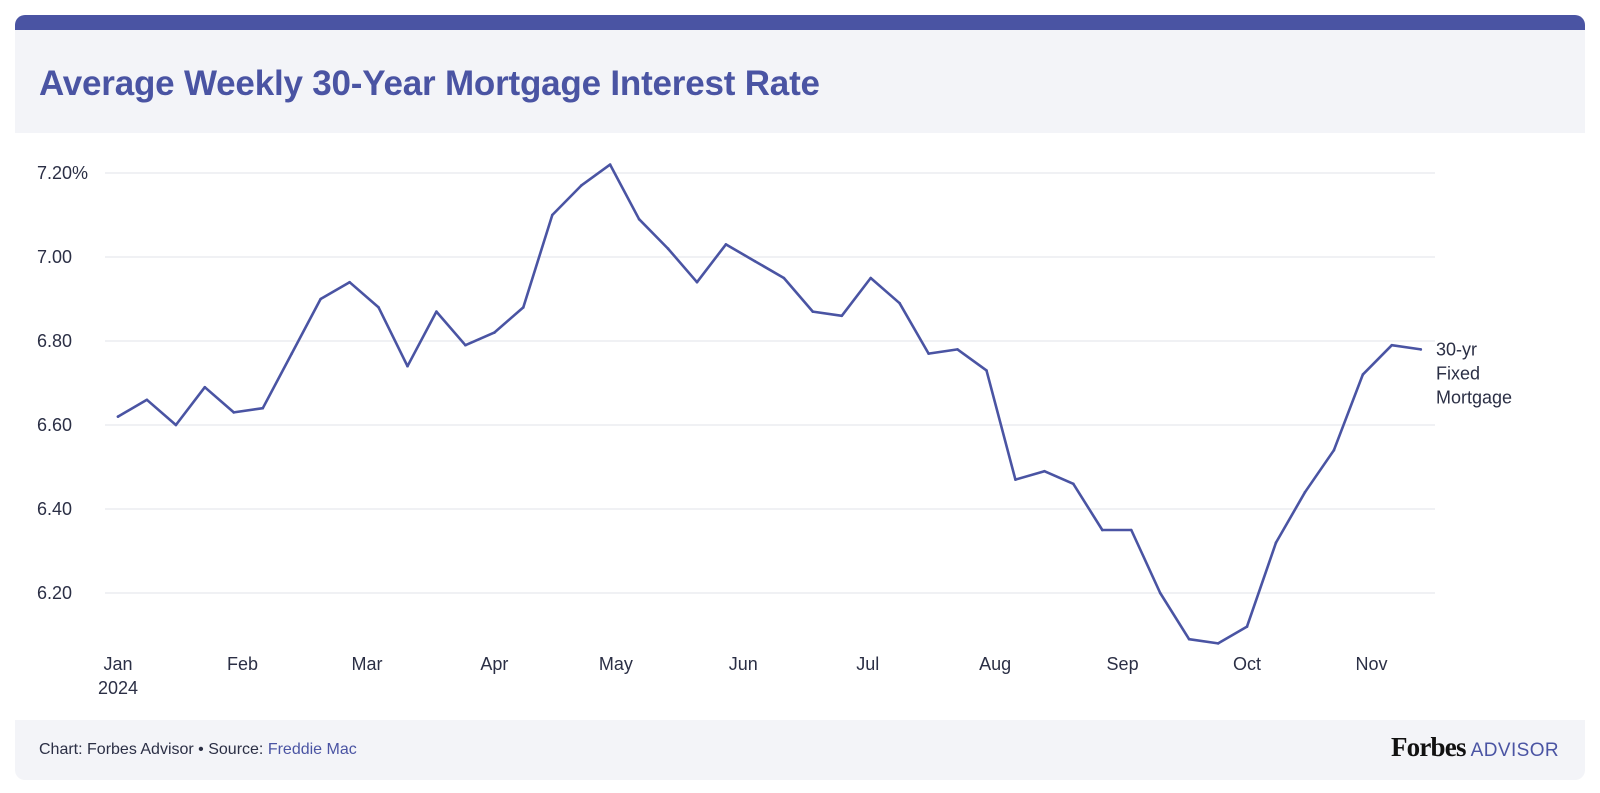  What do you see at coordinates (743, 676) in the screenshot?
I see `x-axis-ticks: Jan 2024 Feb Mar Apr May Jun Jul Aug Sep Oct Nov` at bounding box center [743, 676].